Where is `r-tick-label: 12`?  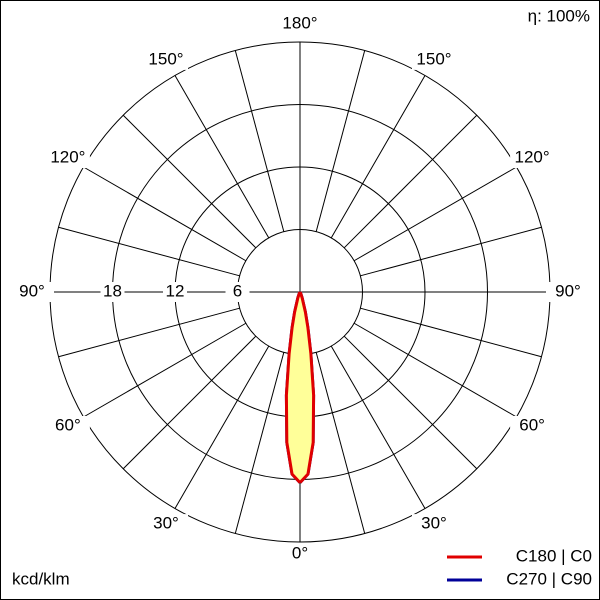 r-tick-label: 12 is located at coordinates (175, 290).